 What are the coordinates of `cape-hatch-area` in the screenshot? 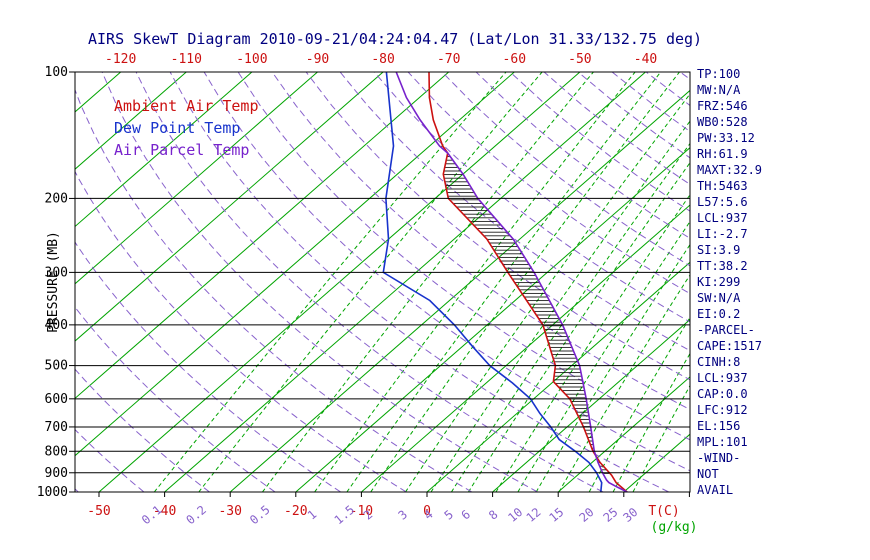 It's located at (527, 314).